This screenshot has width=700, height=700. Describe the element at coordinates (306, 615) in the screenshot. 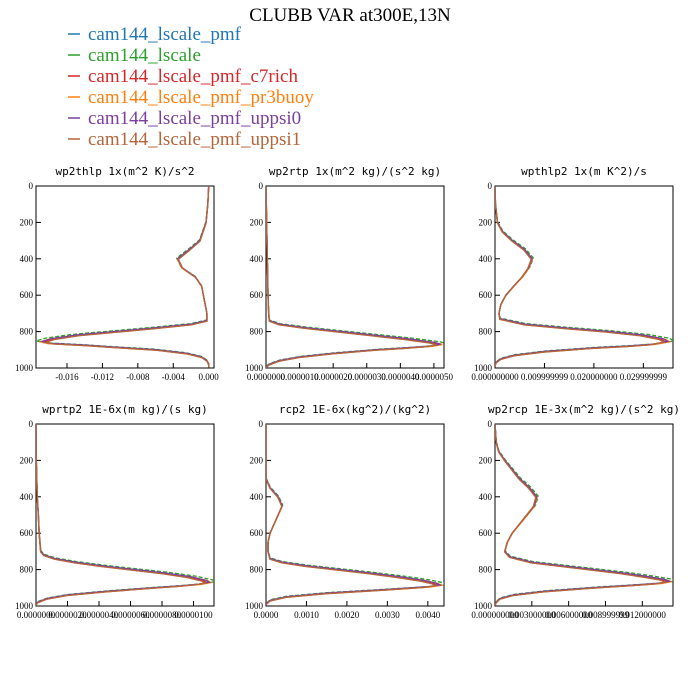

I see `x-tick-label: 0.0010` at that location.